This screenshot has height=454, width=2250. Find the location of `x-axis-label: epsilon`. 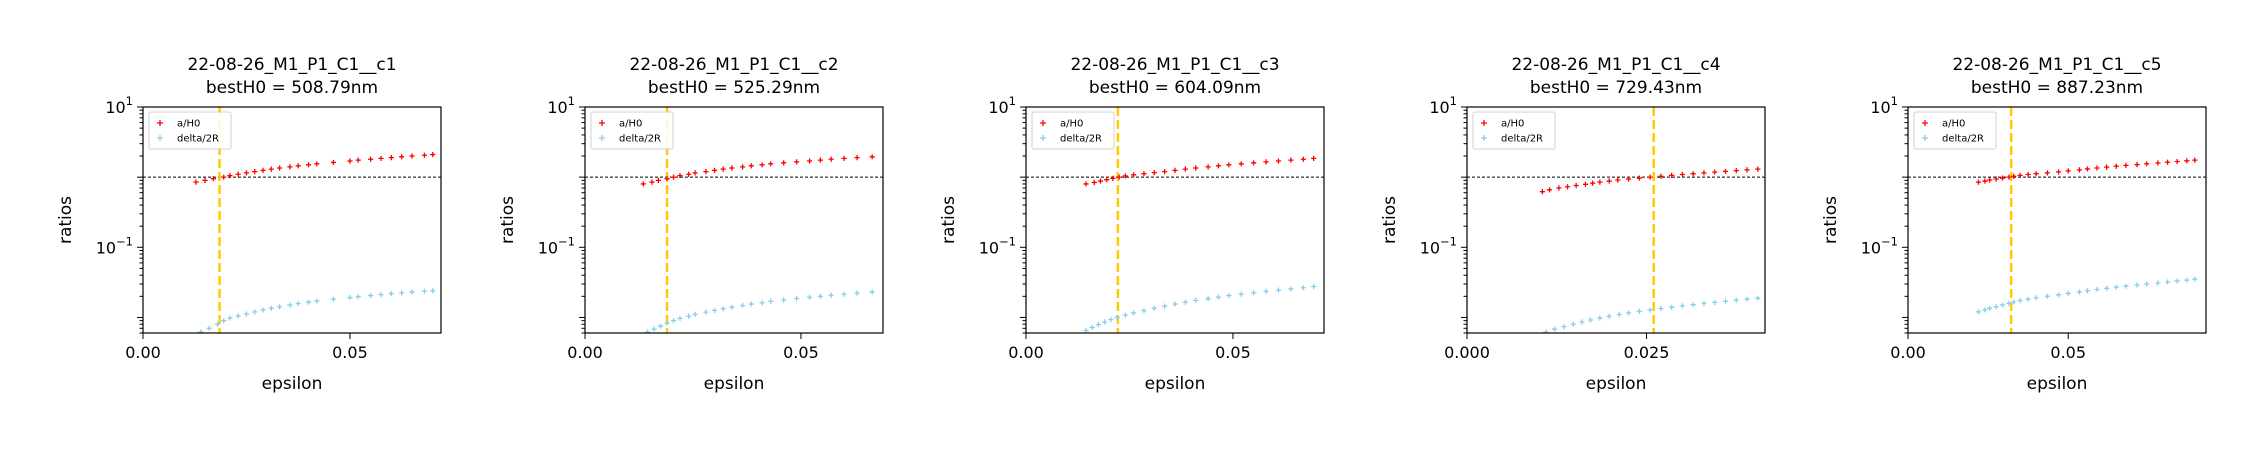

x-axis-label: epsilon is located at coordinates (2057, 384).